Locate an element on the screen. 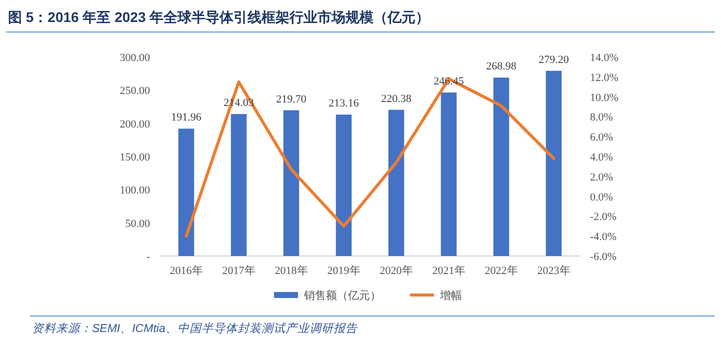  data-label: 191.96 is located at coordinates (186, 118).